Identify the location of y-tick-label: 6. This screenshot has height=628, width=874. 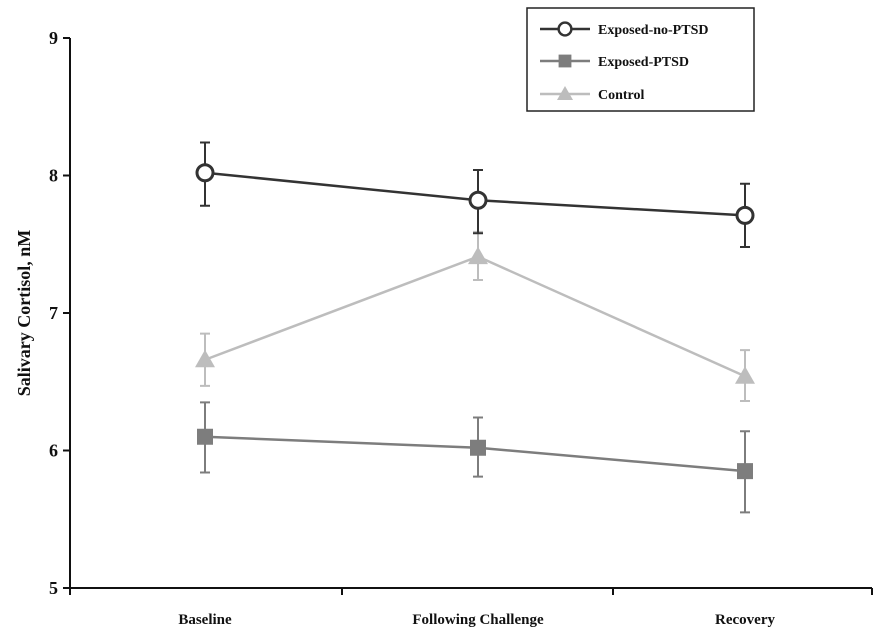
(53, 451).